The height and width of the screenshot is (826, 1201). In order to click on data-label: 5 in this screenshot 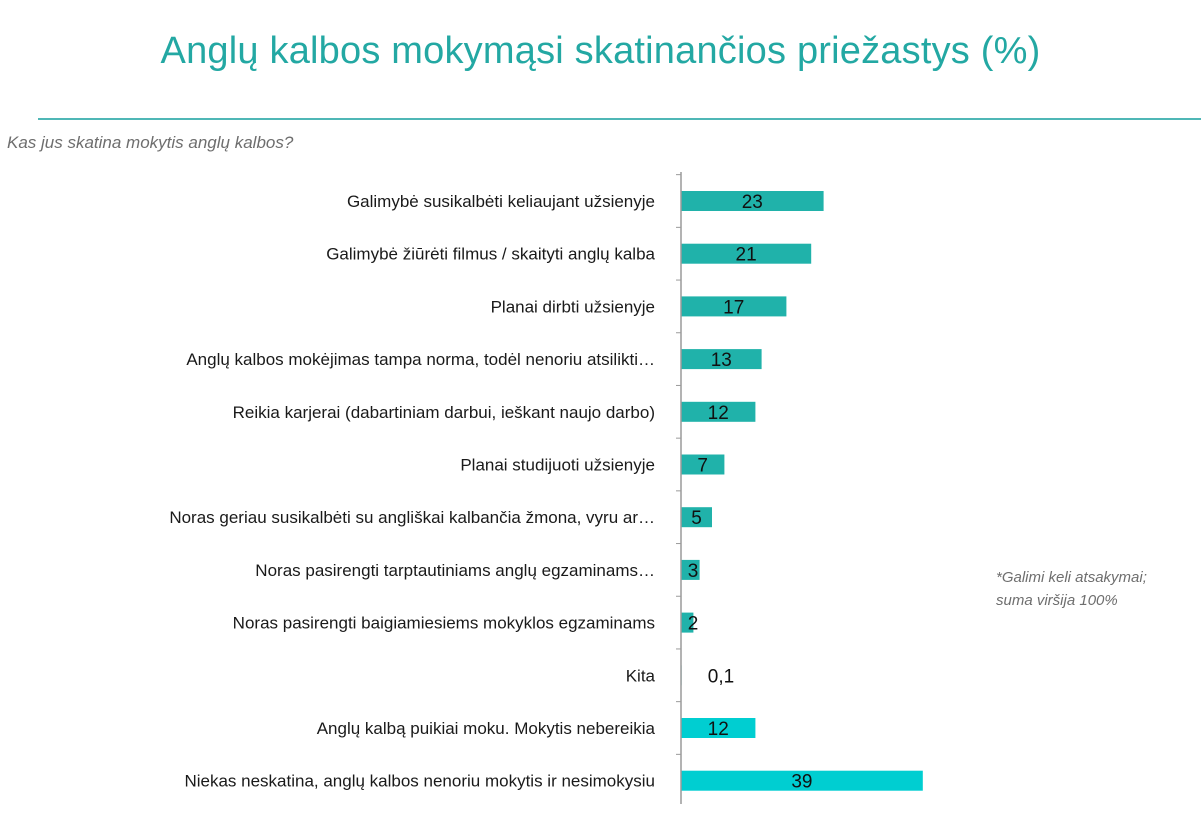, I will do `click(696, 518)`.